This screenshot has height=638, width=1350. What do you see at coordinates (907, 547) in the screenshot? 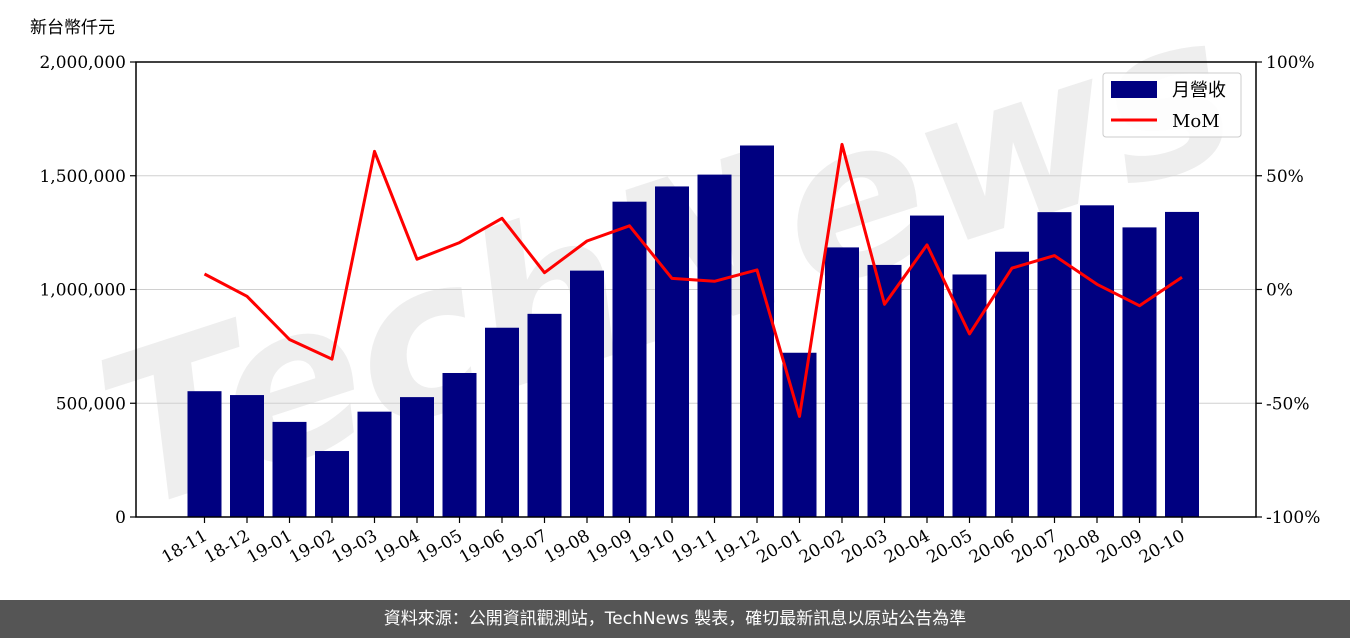
I see `x-tick-label: 20-04` at bounding box center [907, 547].